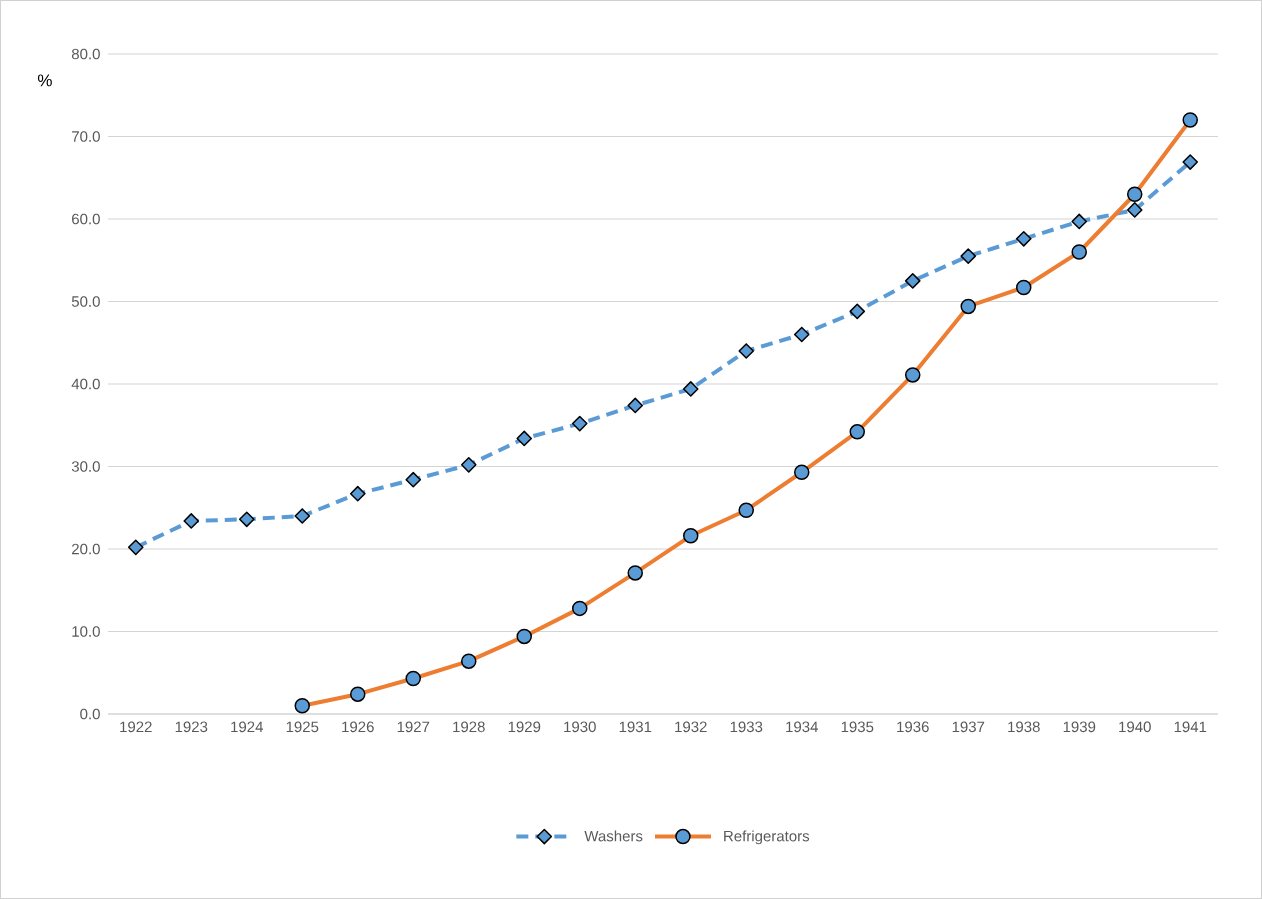 The width and height of the screenshot is (1262, 899). I want to click on x-tick-label: 1926, so click(358, 727).